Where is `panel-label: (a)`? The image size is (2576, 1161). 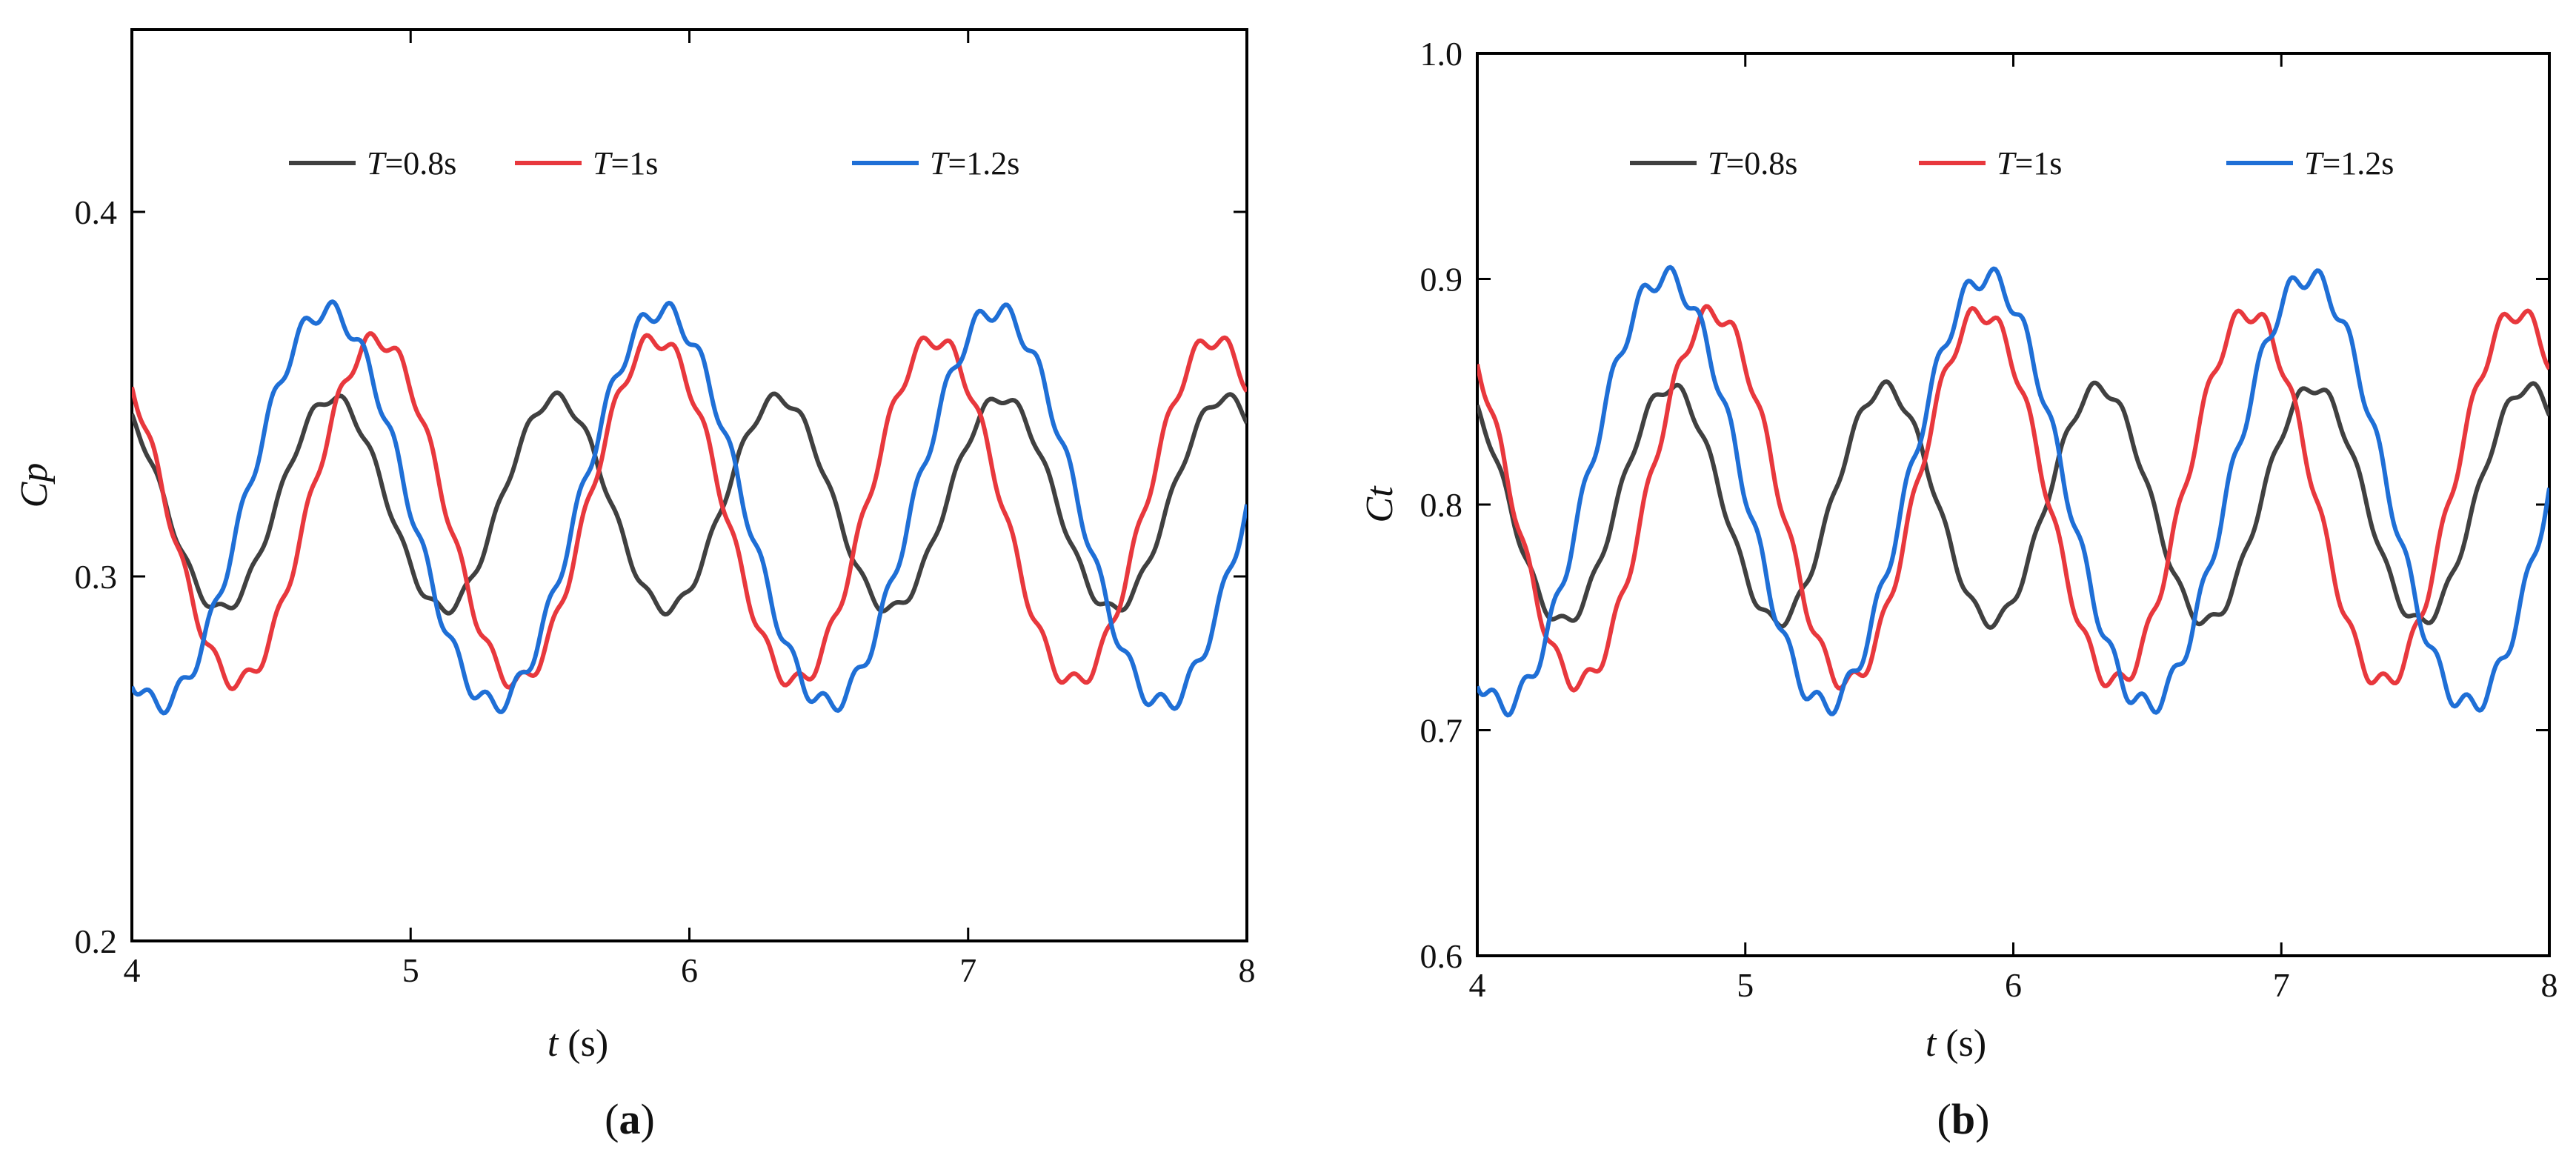
panel-label: (a) is located at coordinates (630, 1119).